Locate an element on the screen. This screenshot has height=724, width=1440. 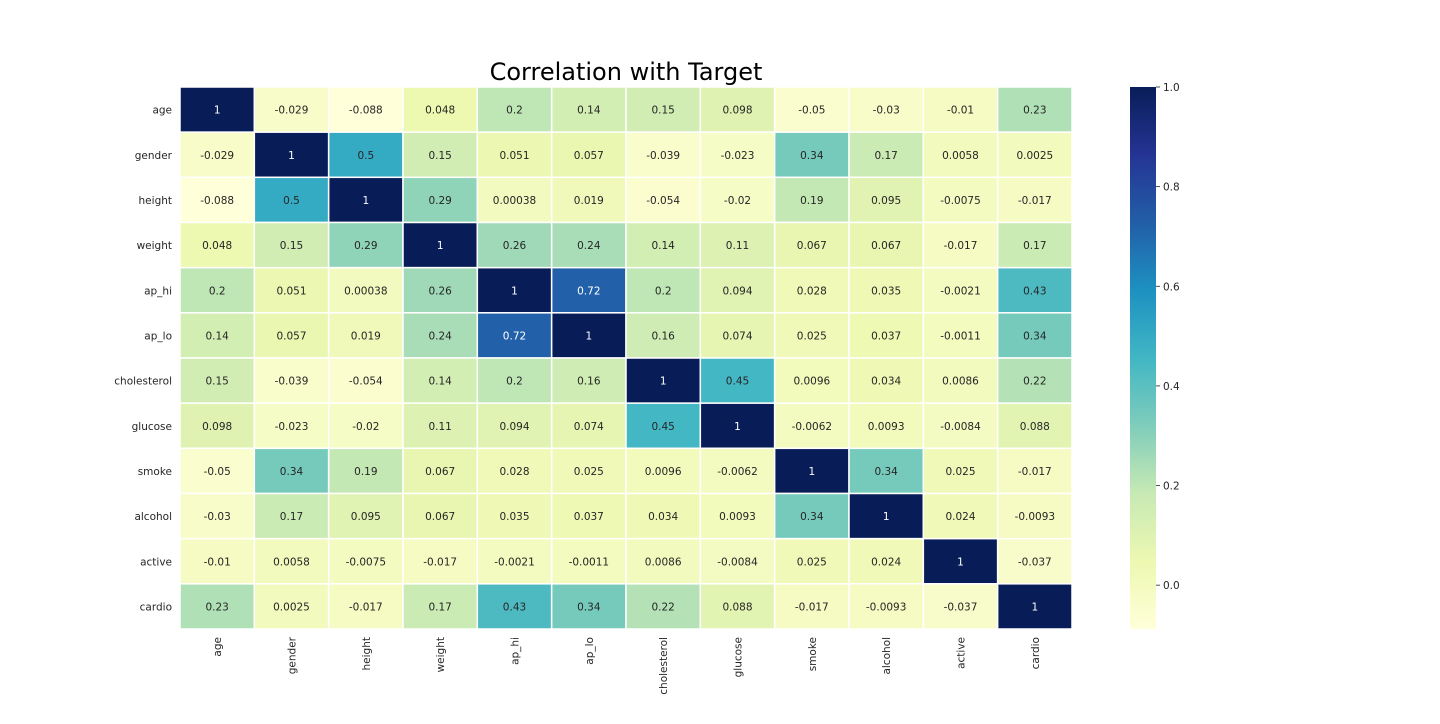
column-label-smoke: smoke is located at coordinates (813, 654).